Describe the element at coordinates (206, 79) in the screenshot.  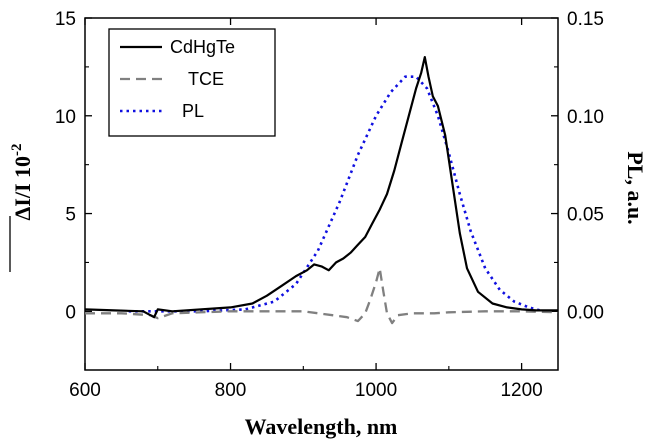
I see `legend-label-tce: TCE` at that location.